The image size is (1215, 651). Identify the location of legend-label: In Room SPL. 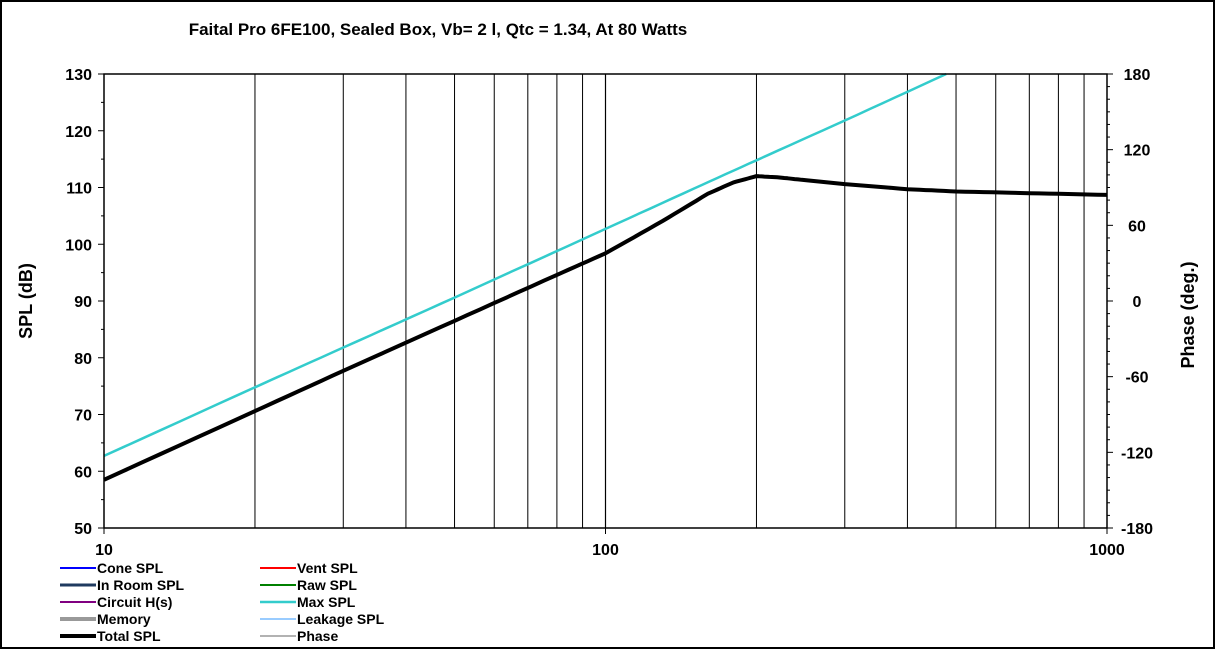
(141, 585).